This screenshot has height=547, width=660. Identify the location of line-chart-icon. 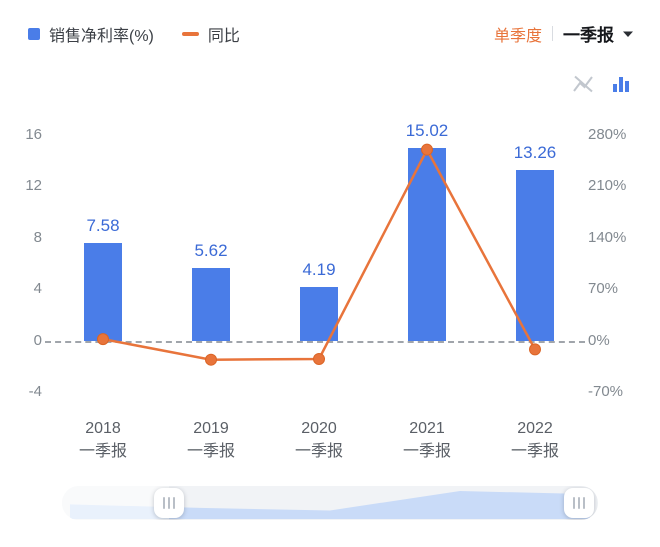
(583, 84).